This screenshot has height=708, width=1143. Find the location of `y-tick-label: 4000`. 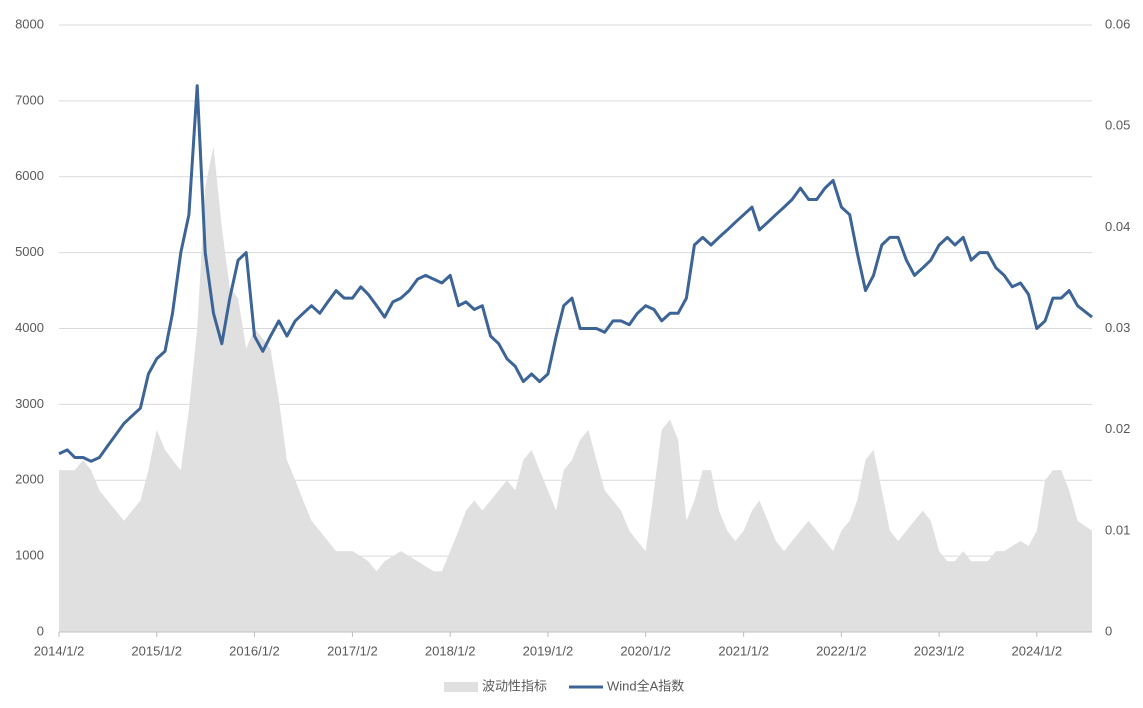

y-tick-label: 4000 is located at coordinates (29, 327).